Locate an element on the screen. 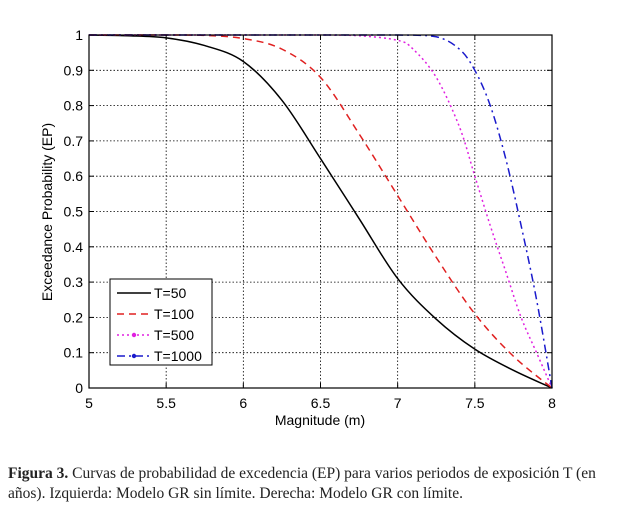 This screenshot has width=628, height=512. y-axis-label: Exceedance Probability (EP) is located at coordinates (47, 212).